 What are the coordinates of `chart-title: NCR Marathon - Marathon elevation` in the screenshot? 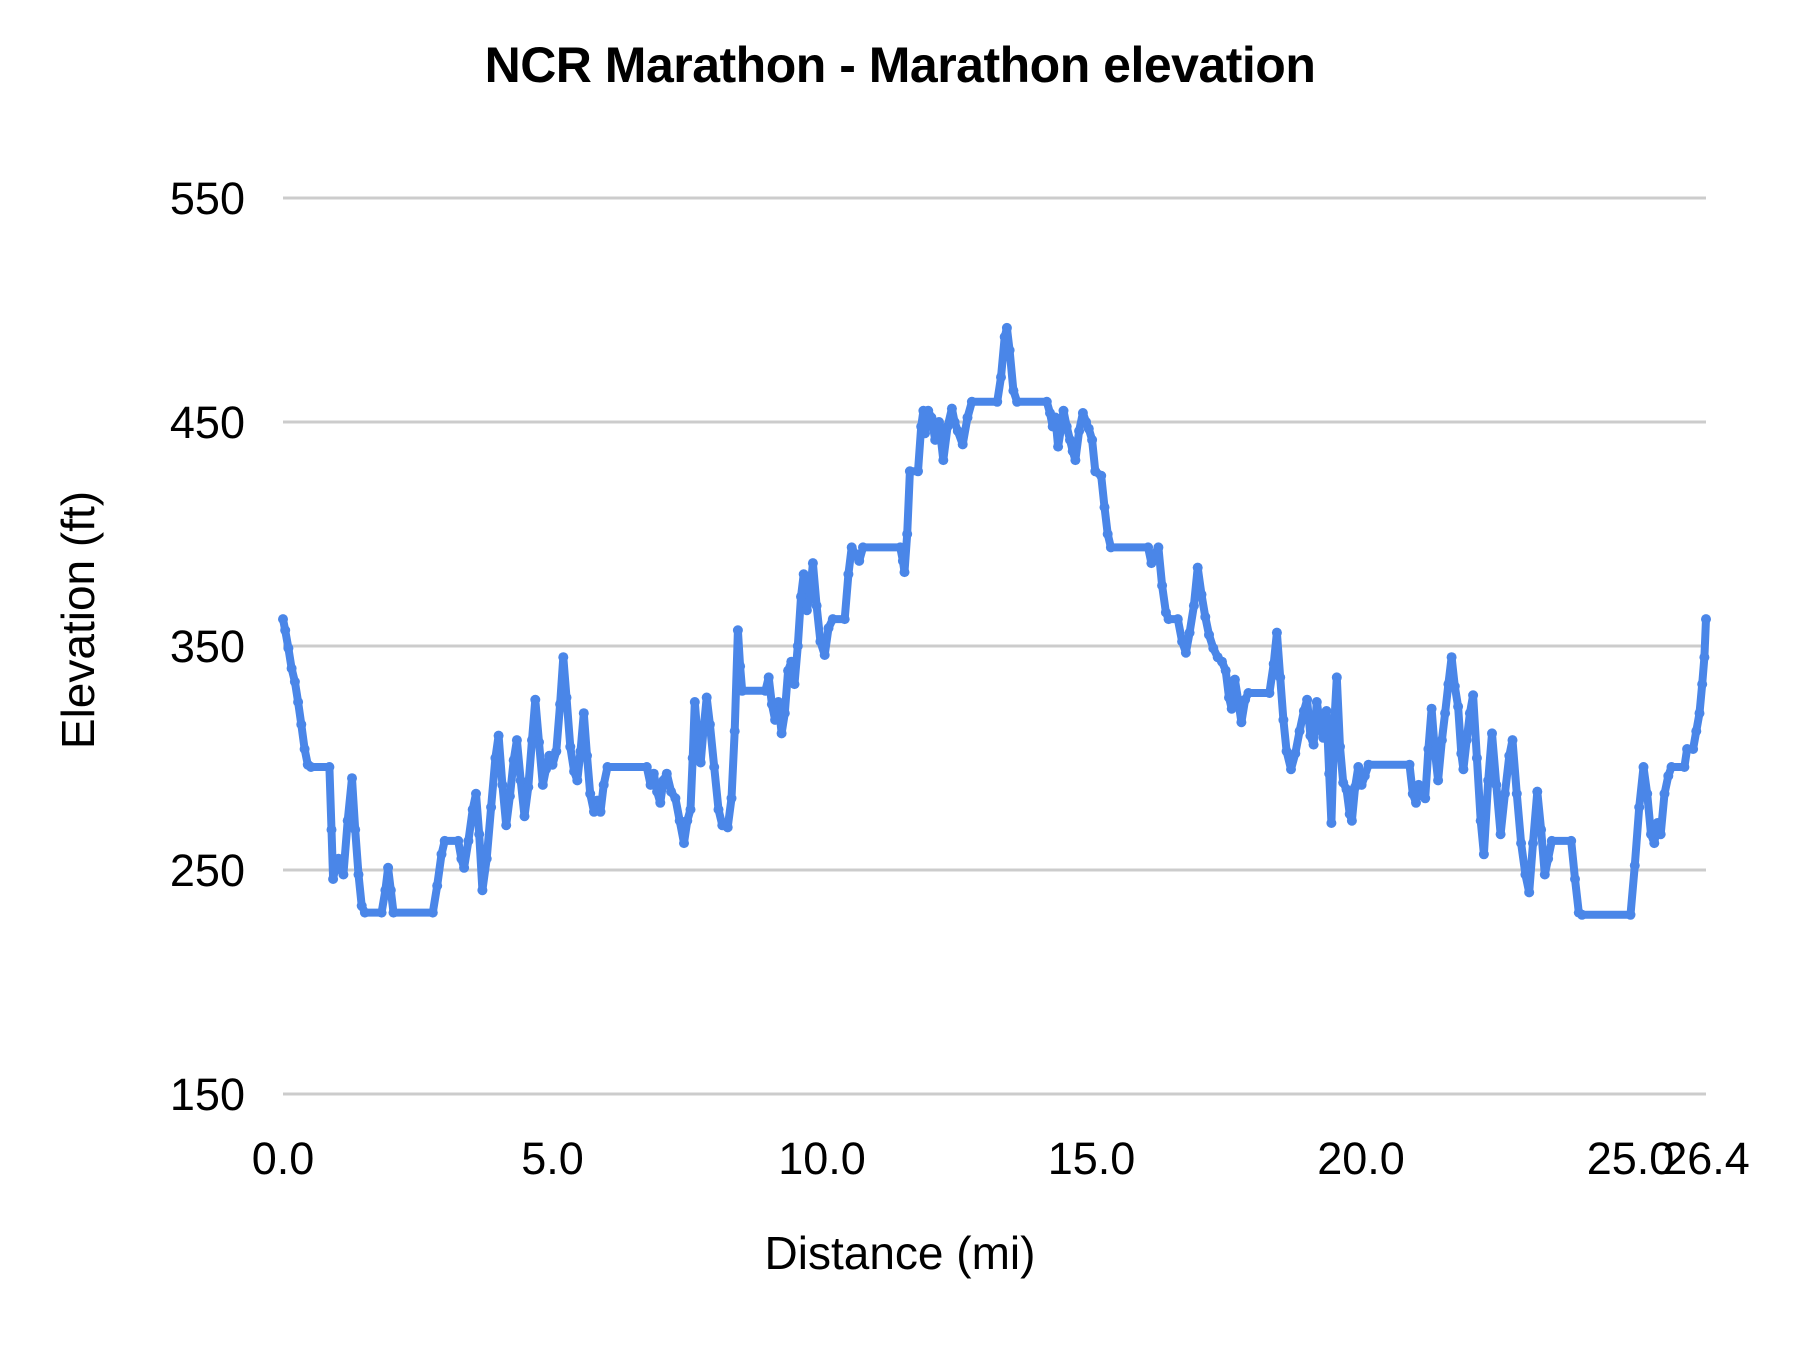 It's located at (900, 65).